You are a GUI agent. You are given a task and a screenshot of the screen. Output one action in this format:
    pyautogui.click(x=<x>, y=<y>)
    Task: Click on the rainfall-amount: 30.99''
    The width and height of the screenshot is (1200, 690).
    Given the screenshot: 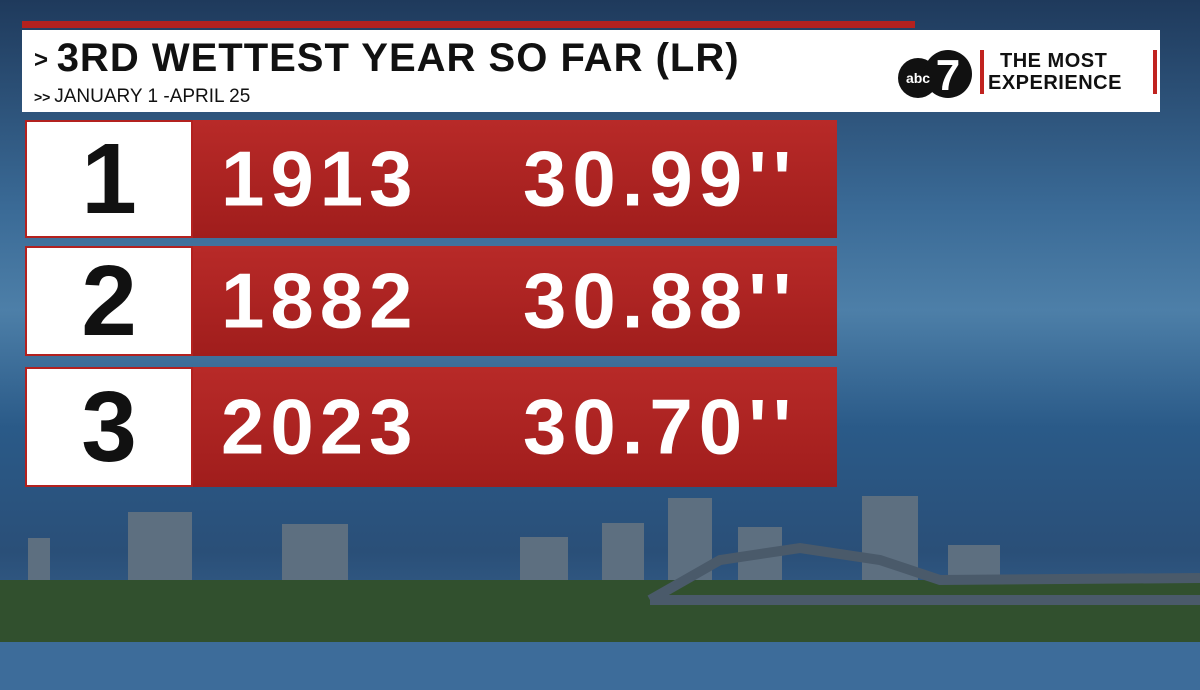 What is the action you would take?
    pyautogui.click(x=660, y=178)
    